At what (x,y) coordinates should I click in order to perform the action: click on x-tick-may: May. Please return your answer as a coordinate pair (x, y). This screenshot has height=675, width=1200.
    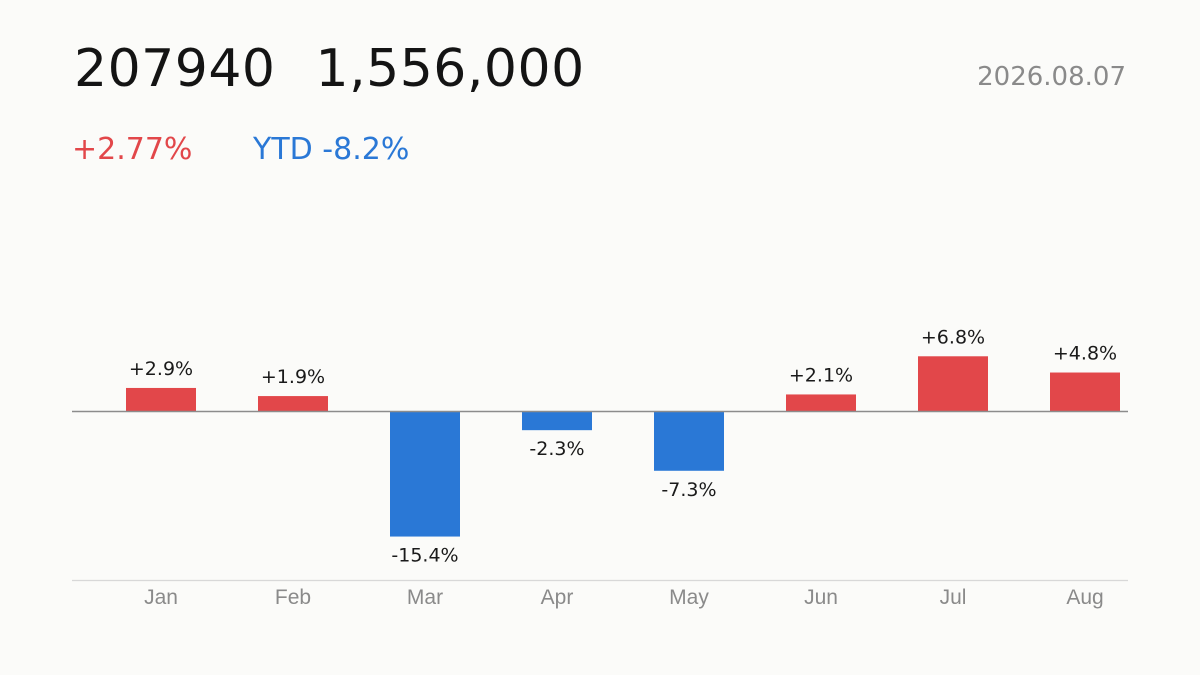
    Looking at the image, I should click on (689, 597).